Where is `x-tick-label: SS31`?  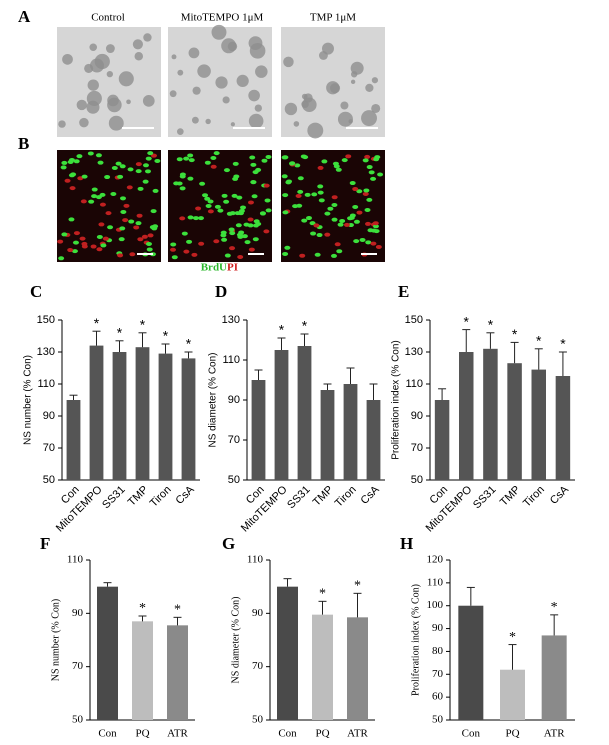
x-tick-label: SS31 is located at coordinates (299, 498).